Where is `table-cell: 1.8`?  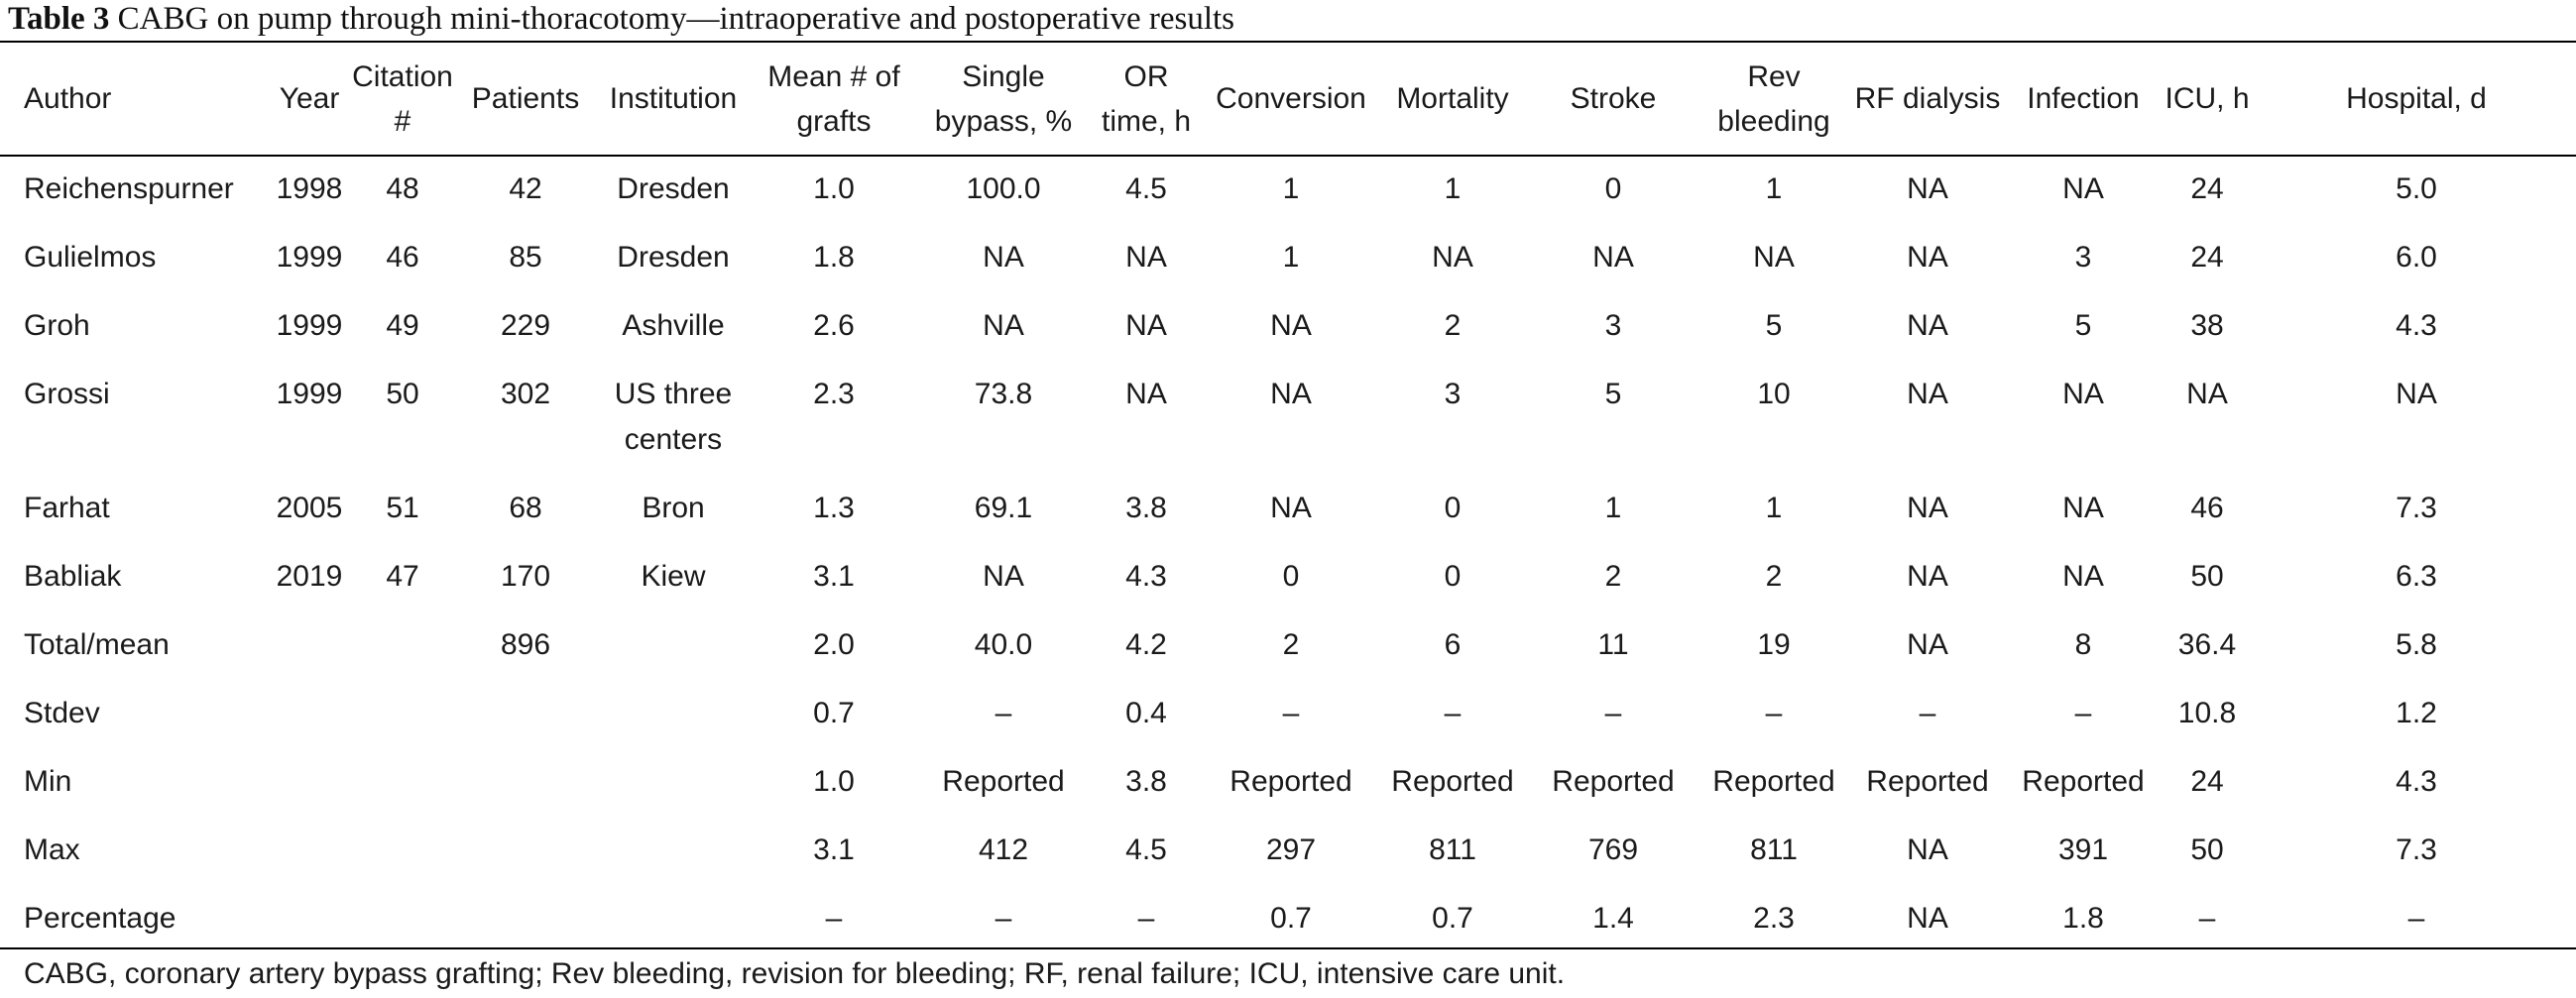
table-cell: 1.8 is located at coordinates (834, 258).